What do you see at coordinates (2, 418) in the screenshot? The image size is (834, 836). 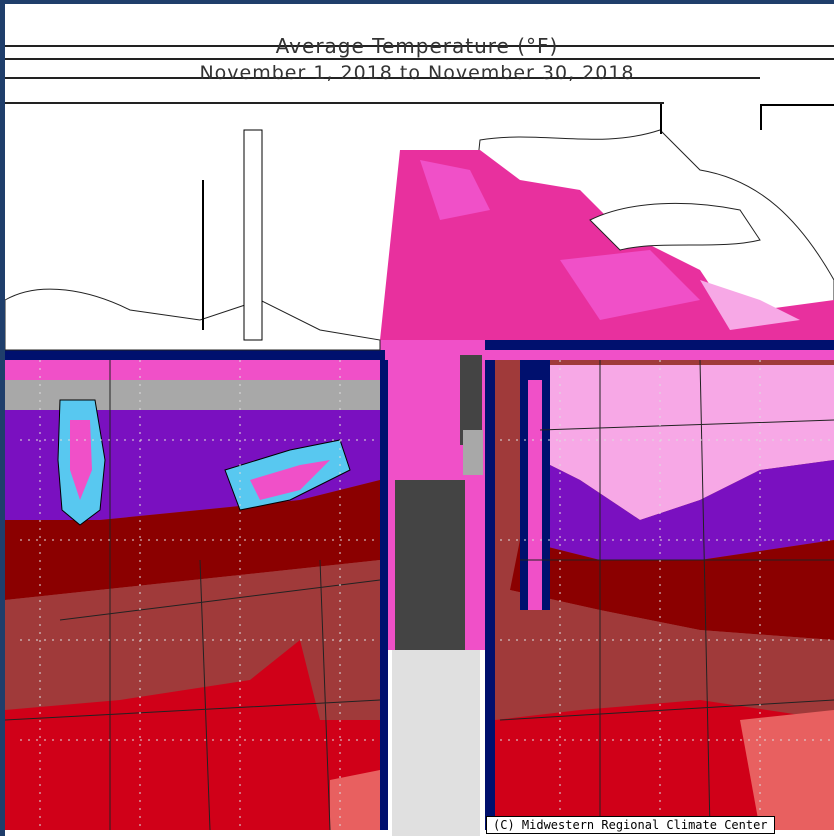 I see `left-border` at bounding box center [2, 418].